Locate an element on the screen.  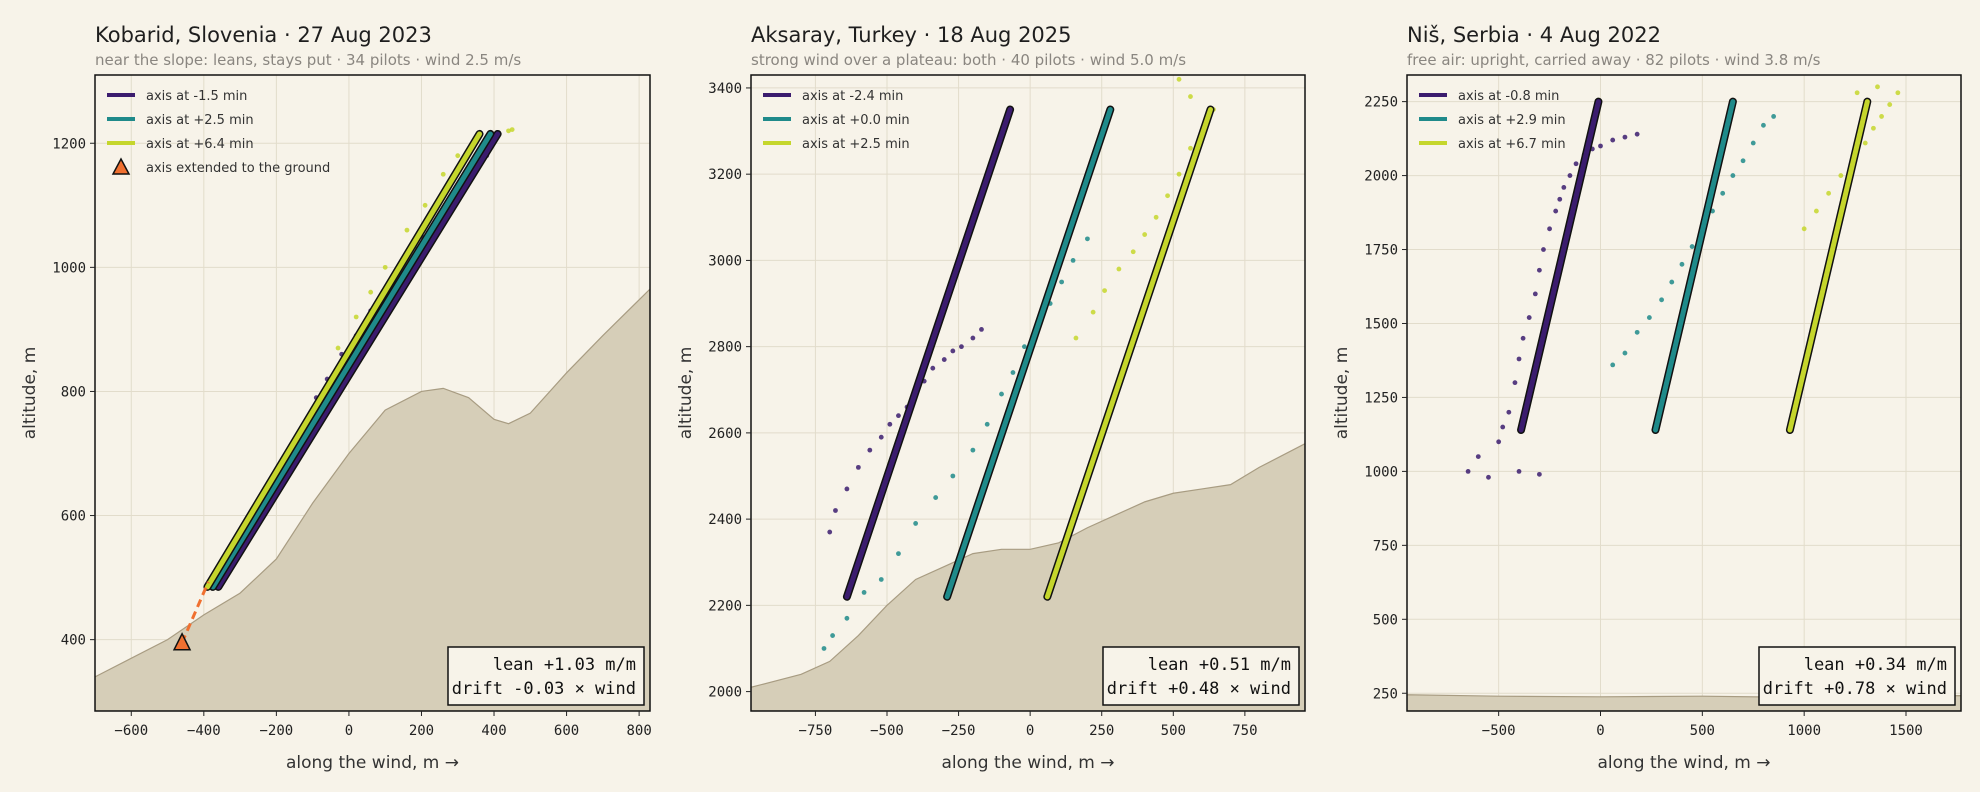
y-tick-label: 2000 is located at coordinates (1381, 177).